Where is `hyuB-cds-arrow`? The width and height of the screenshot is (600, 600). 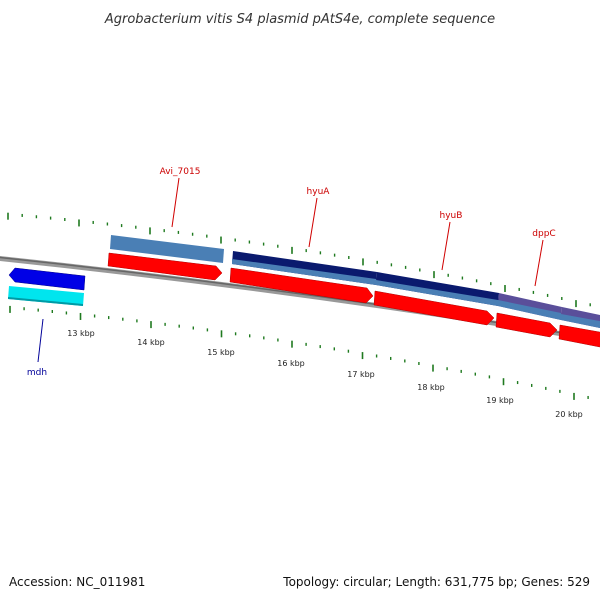
hyuB-cds-arrow is located at coordinates (434, 308).